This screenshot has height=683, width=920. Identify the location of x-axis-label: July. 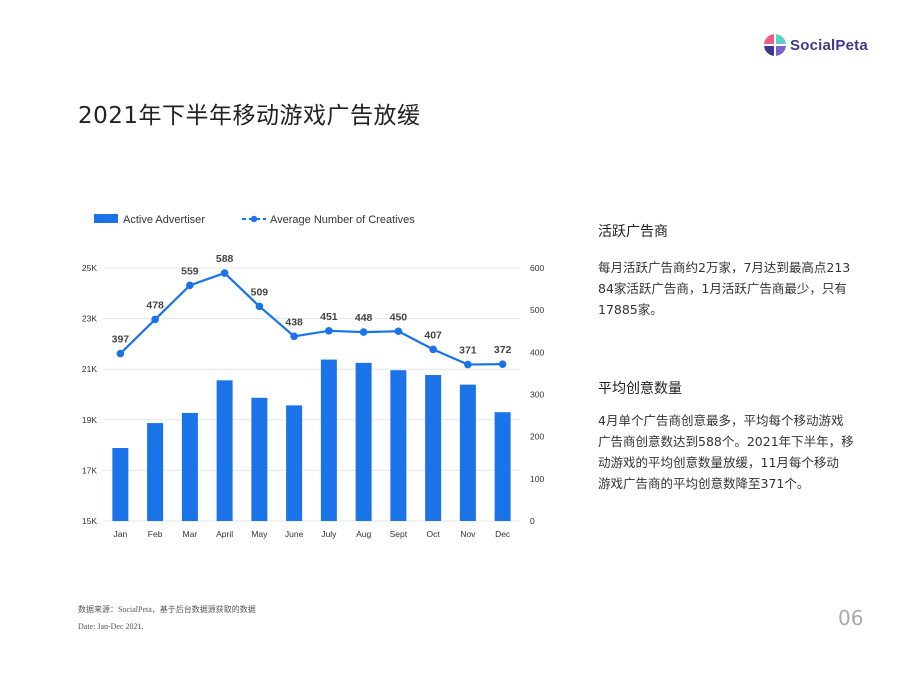
(329, 534).